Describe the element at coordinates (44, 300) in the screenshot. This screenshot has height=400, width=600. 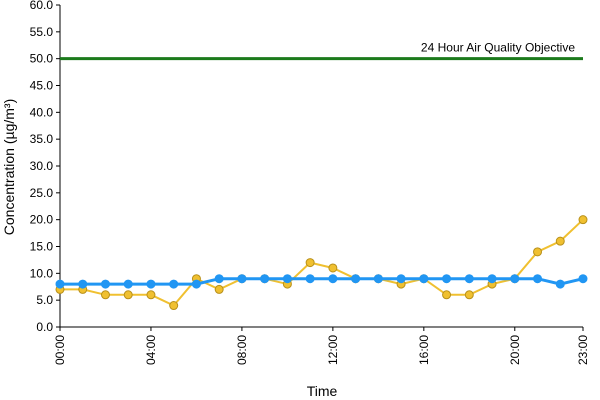
I see `y-tick-label: 5.0` at that location.